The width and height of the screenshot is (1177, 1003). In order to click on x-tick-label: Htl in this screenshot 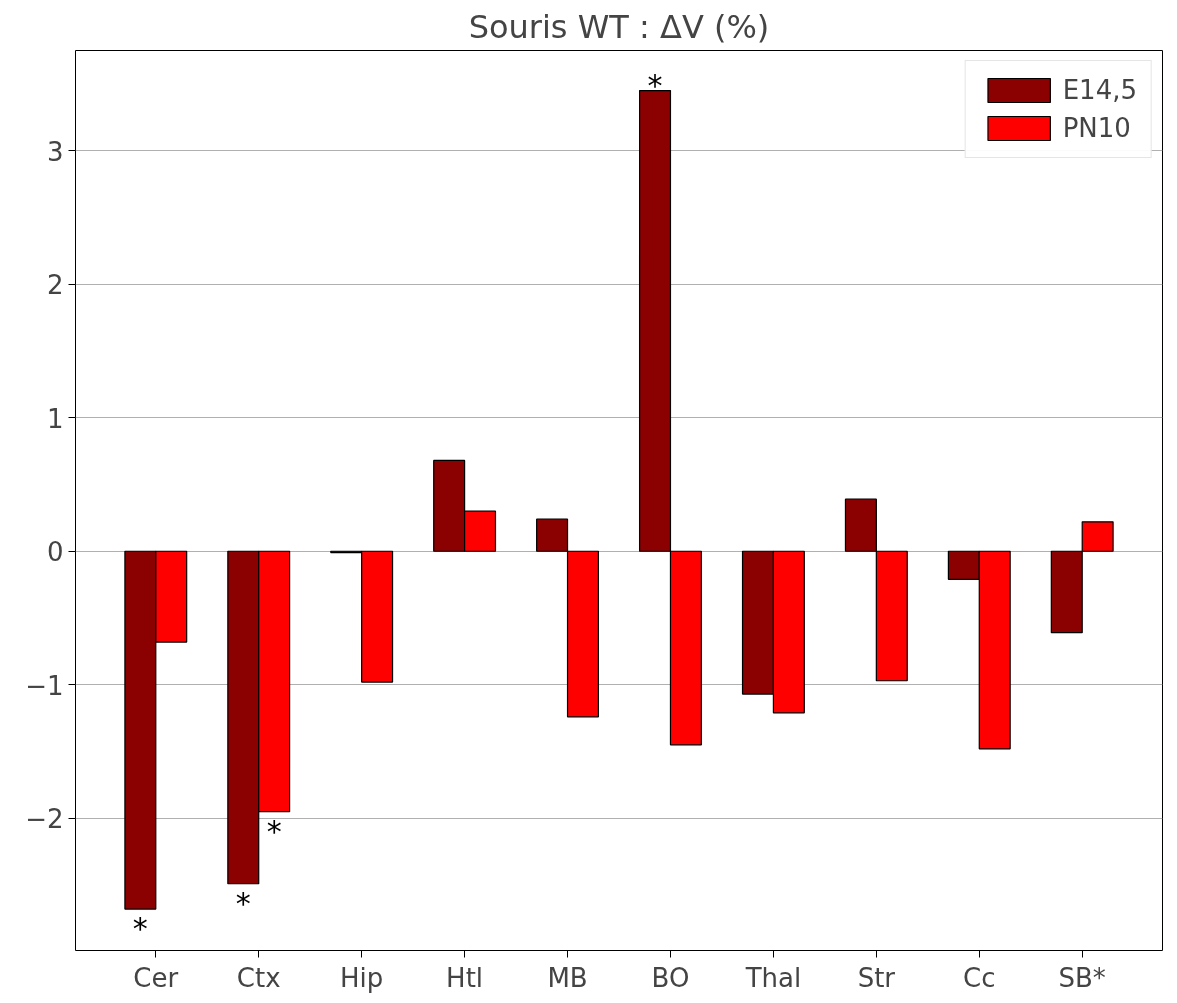, I will do `click(465, 977)`.